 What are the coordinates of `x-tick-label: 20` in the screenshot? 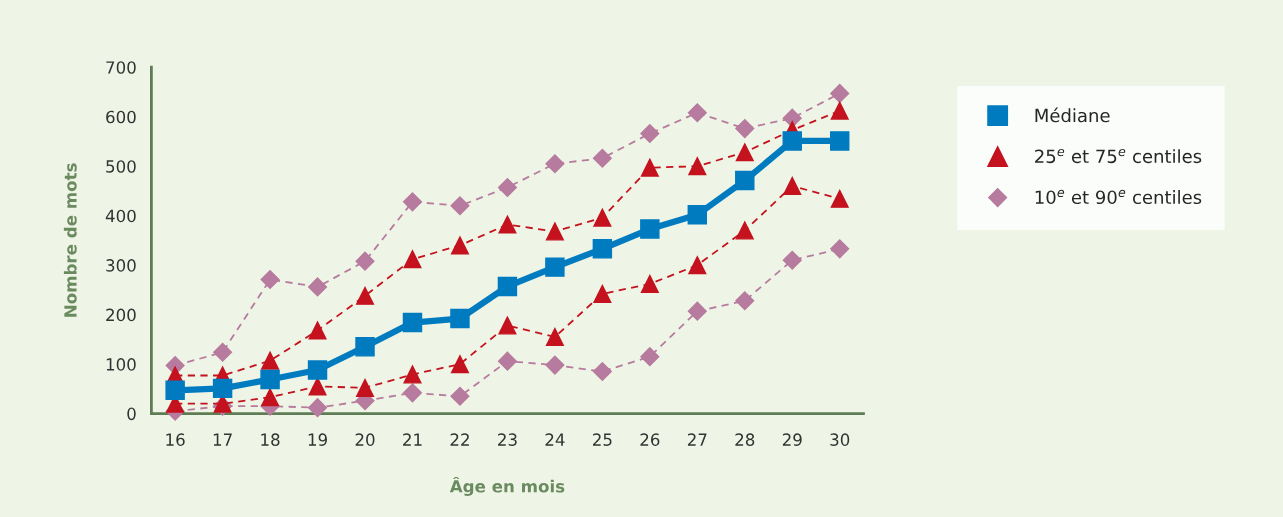 It's located at (365, 439).